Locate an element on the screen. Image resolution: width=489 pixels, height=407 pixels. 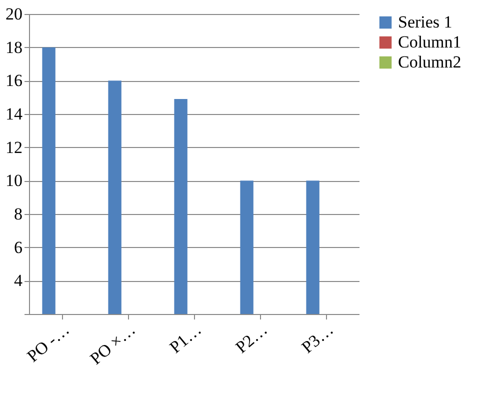
legend-label: Column2 is located at coordinates (430, 62).